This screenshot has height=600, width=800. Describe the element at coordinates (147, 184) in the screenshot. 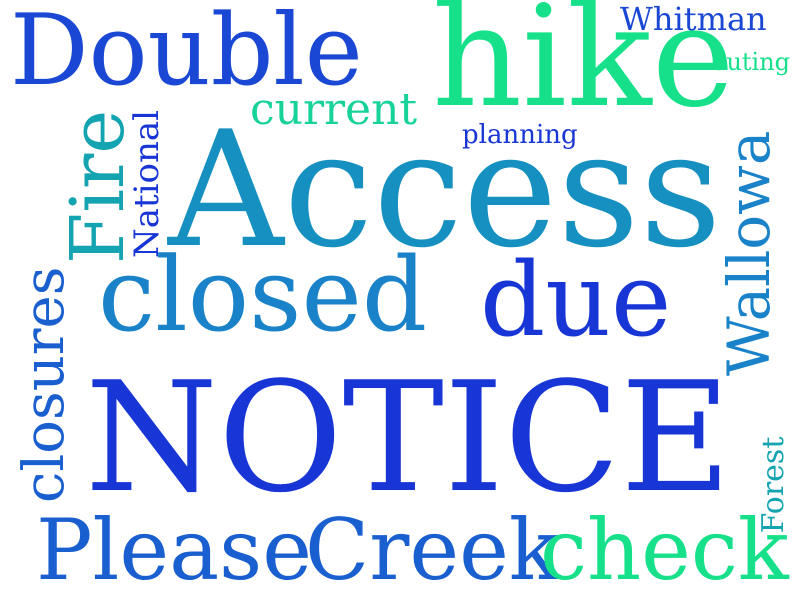

I see `word-national: National` at that location.